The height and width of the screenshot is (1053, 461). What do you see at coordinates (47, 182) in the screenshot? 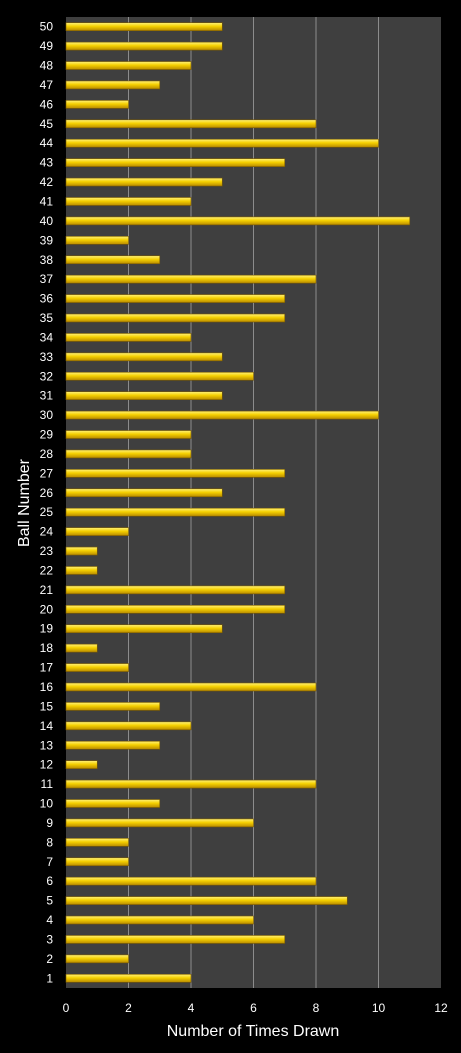
I see `y-tick-label: 42` at bounding box center [47, 182].